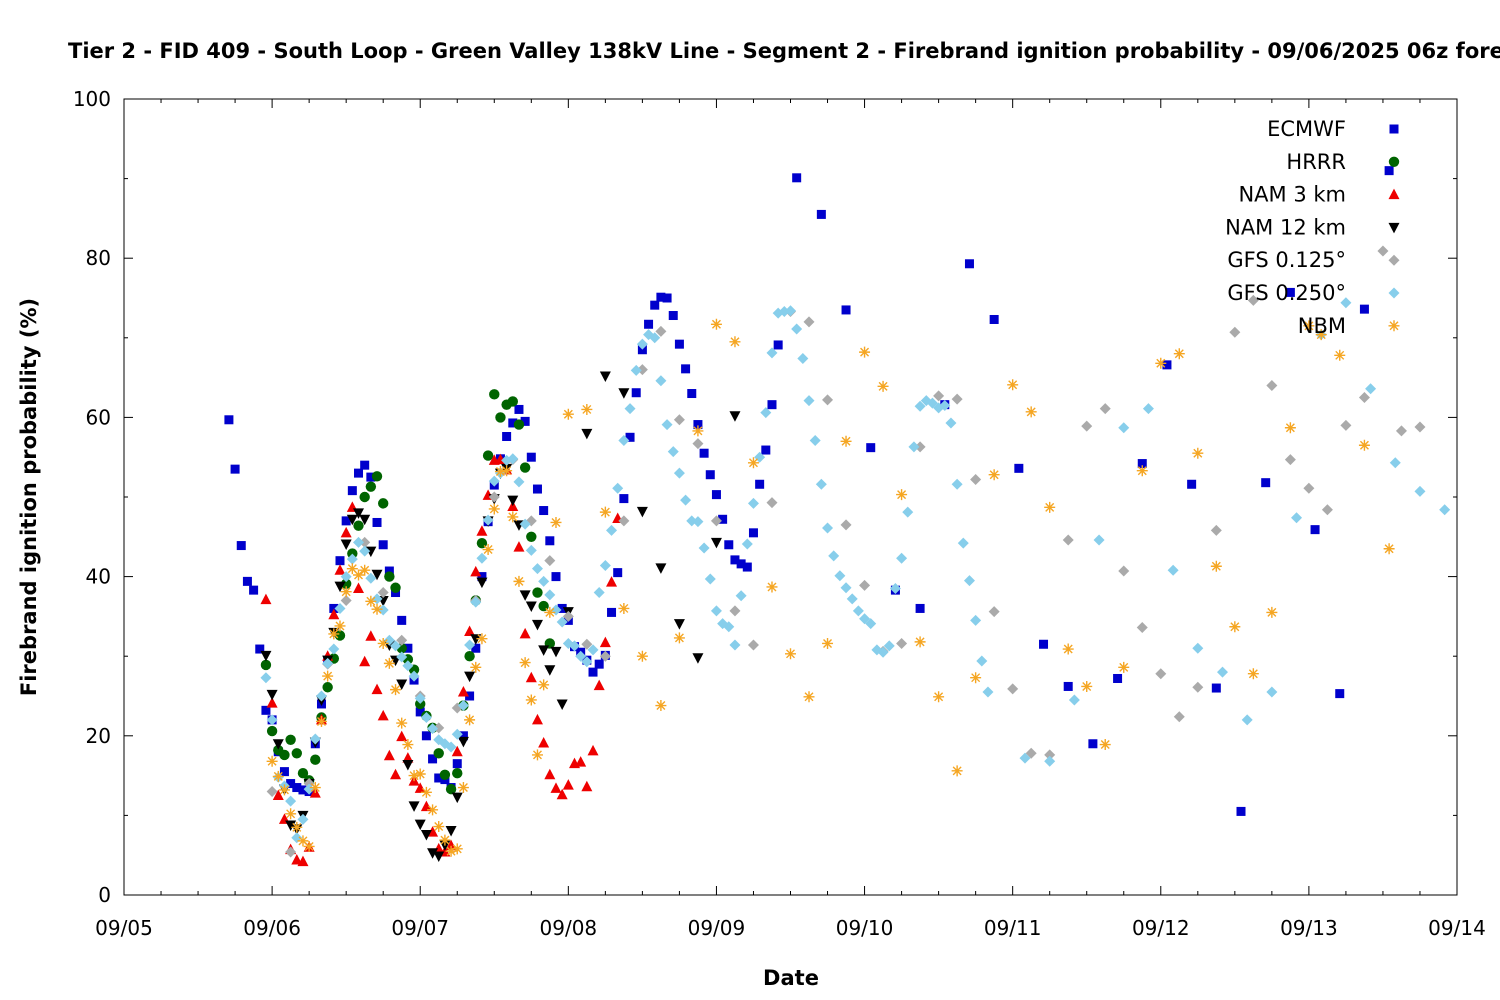  I want to click on legend-label: HRRR, so click(1316, 162).